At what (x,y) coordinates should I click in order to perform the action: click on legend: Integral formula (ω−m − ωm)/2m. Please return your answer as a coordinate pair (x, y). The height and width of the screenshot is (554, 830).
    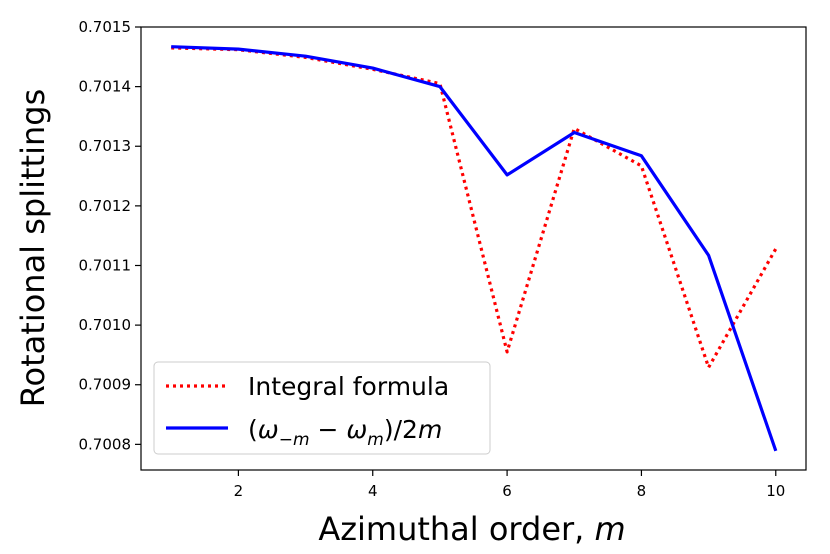
    Looking at the image, I should click on (322, 408).